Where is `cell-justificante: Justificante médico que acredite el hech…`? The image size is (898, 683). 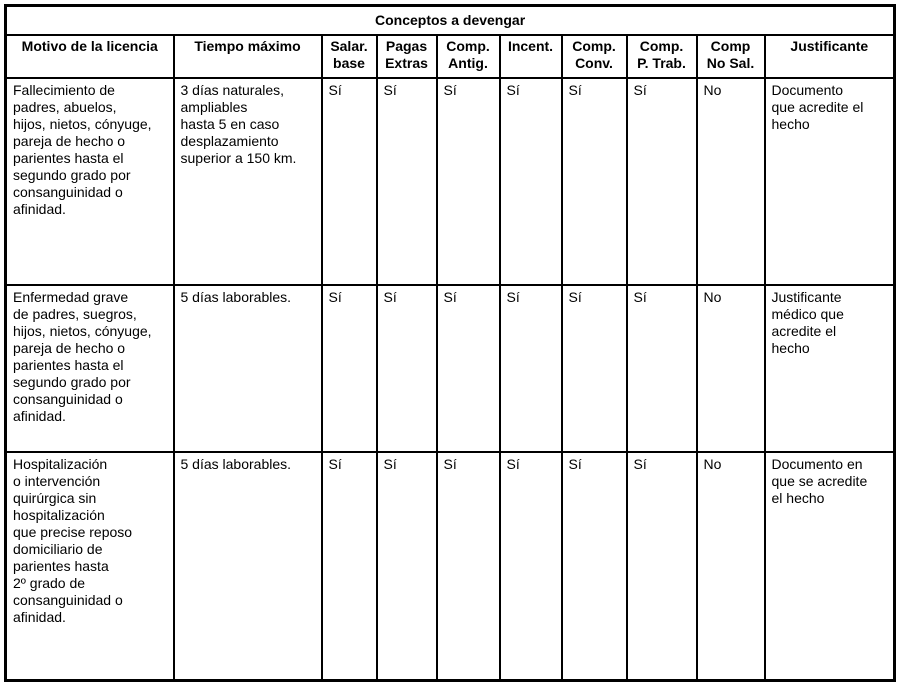 cell-justificante: Justificante médico que acredite el hech… is located at coordinates (829, 368).